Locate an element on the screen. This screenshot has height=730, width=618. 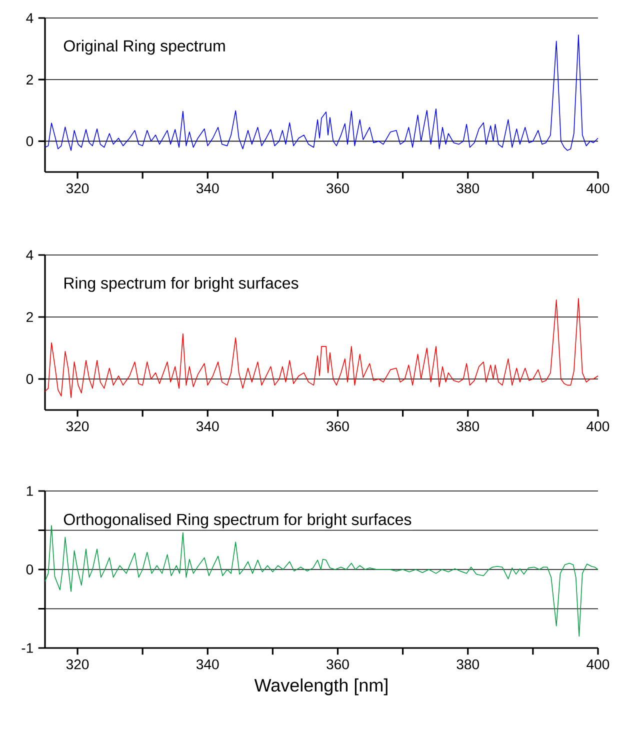
line-series is located at coordinates (321, 92).